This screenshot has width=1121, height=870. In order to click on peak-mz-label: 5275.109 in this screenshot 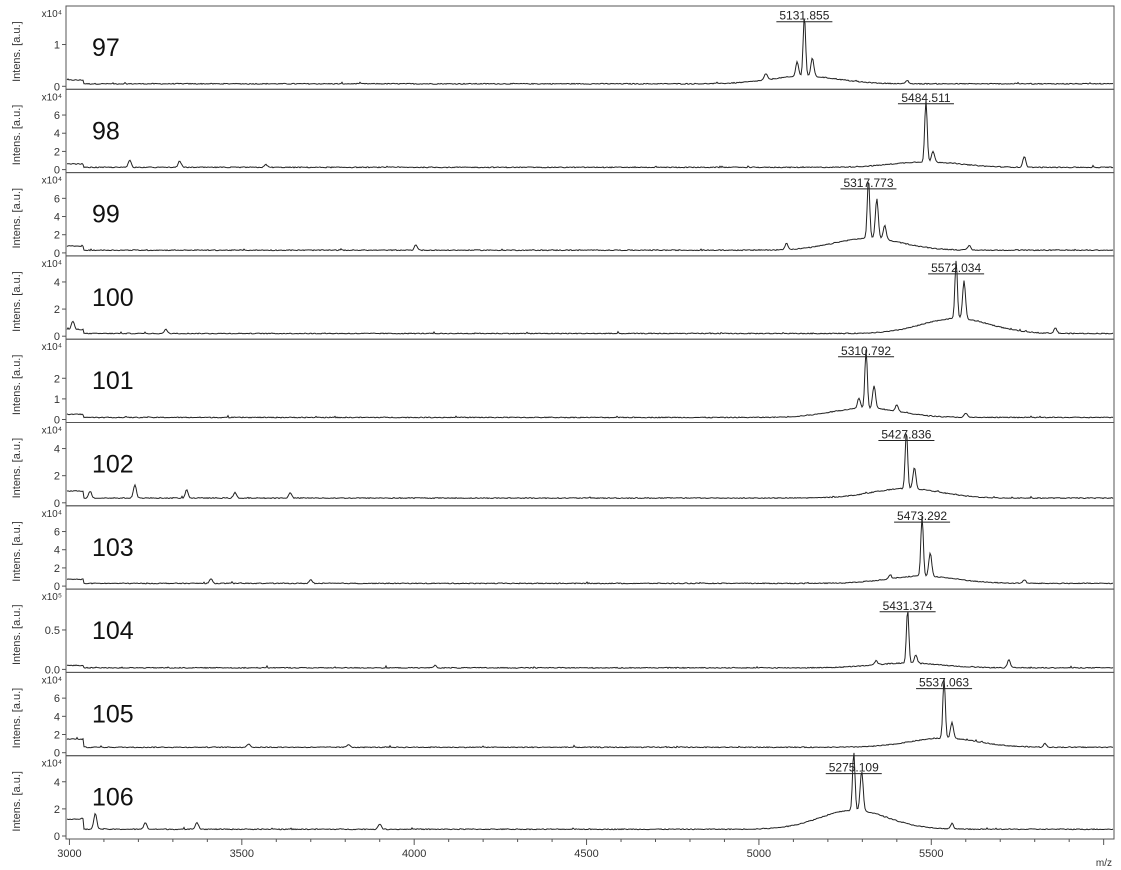, I will do `click(854, 768)`.